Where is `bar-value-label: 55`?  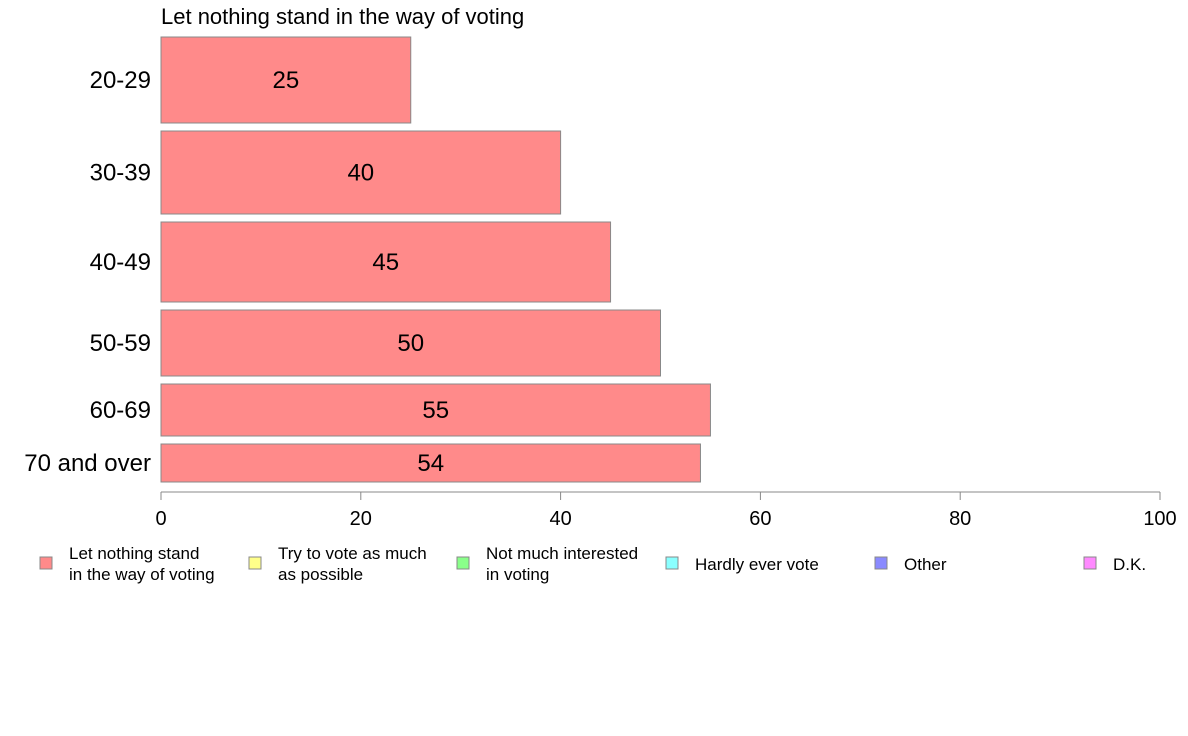
bar-value-label: 55 is located at coordinates (435, 410).